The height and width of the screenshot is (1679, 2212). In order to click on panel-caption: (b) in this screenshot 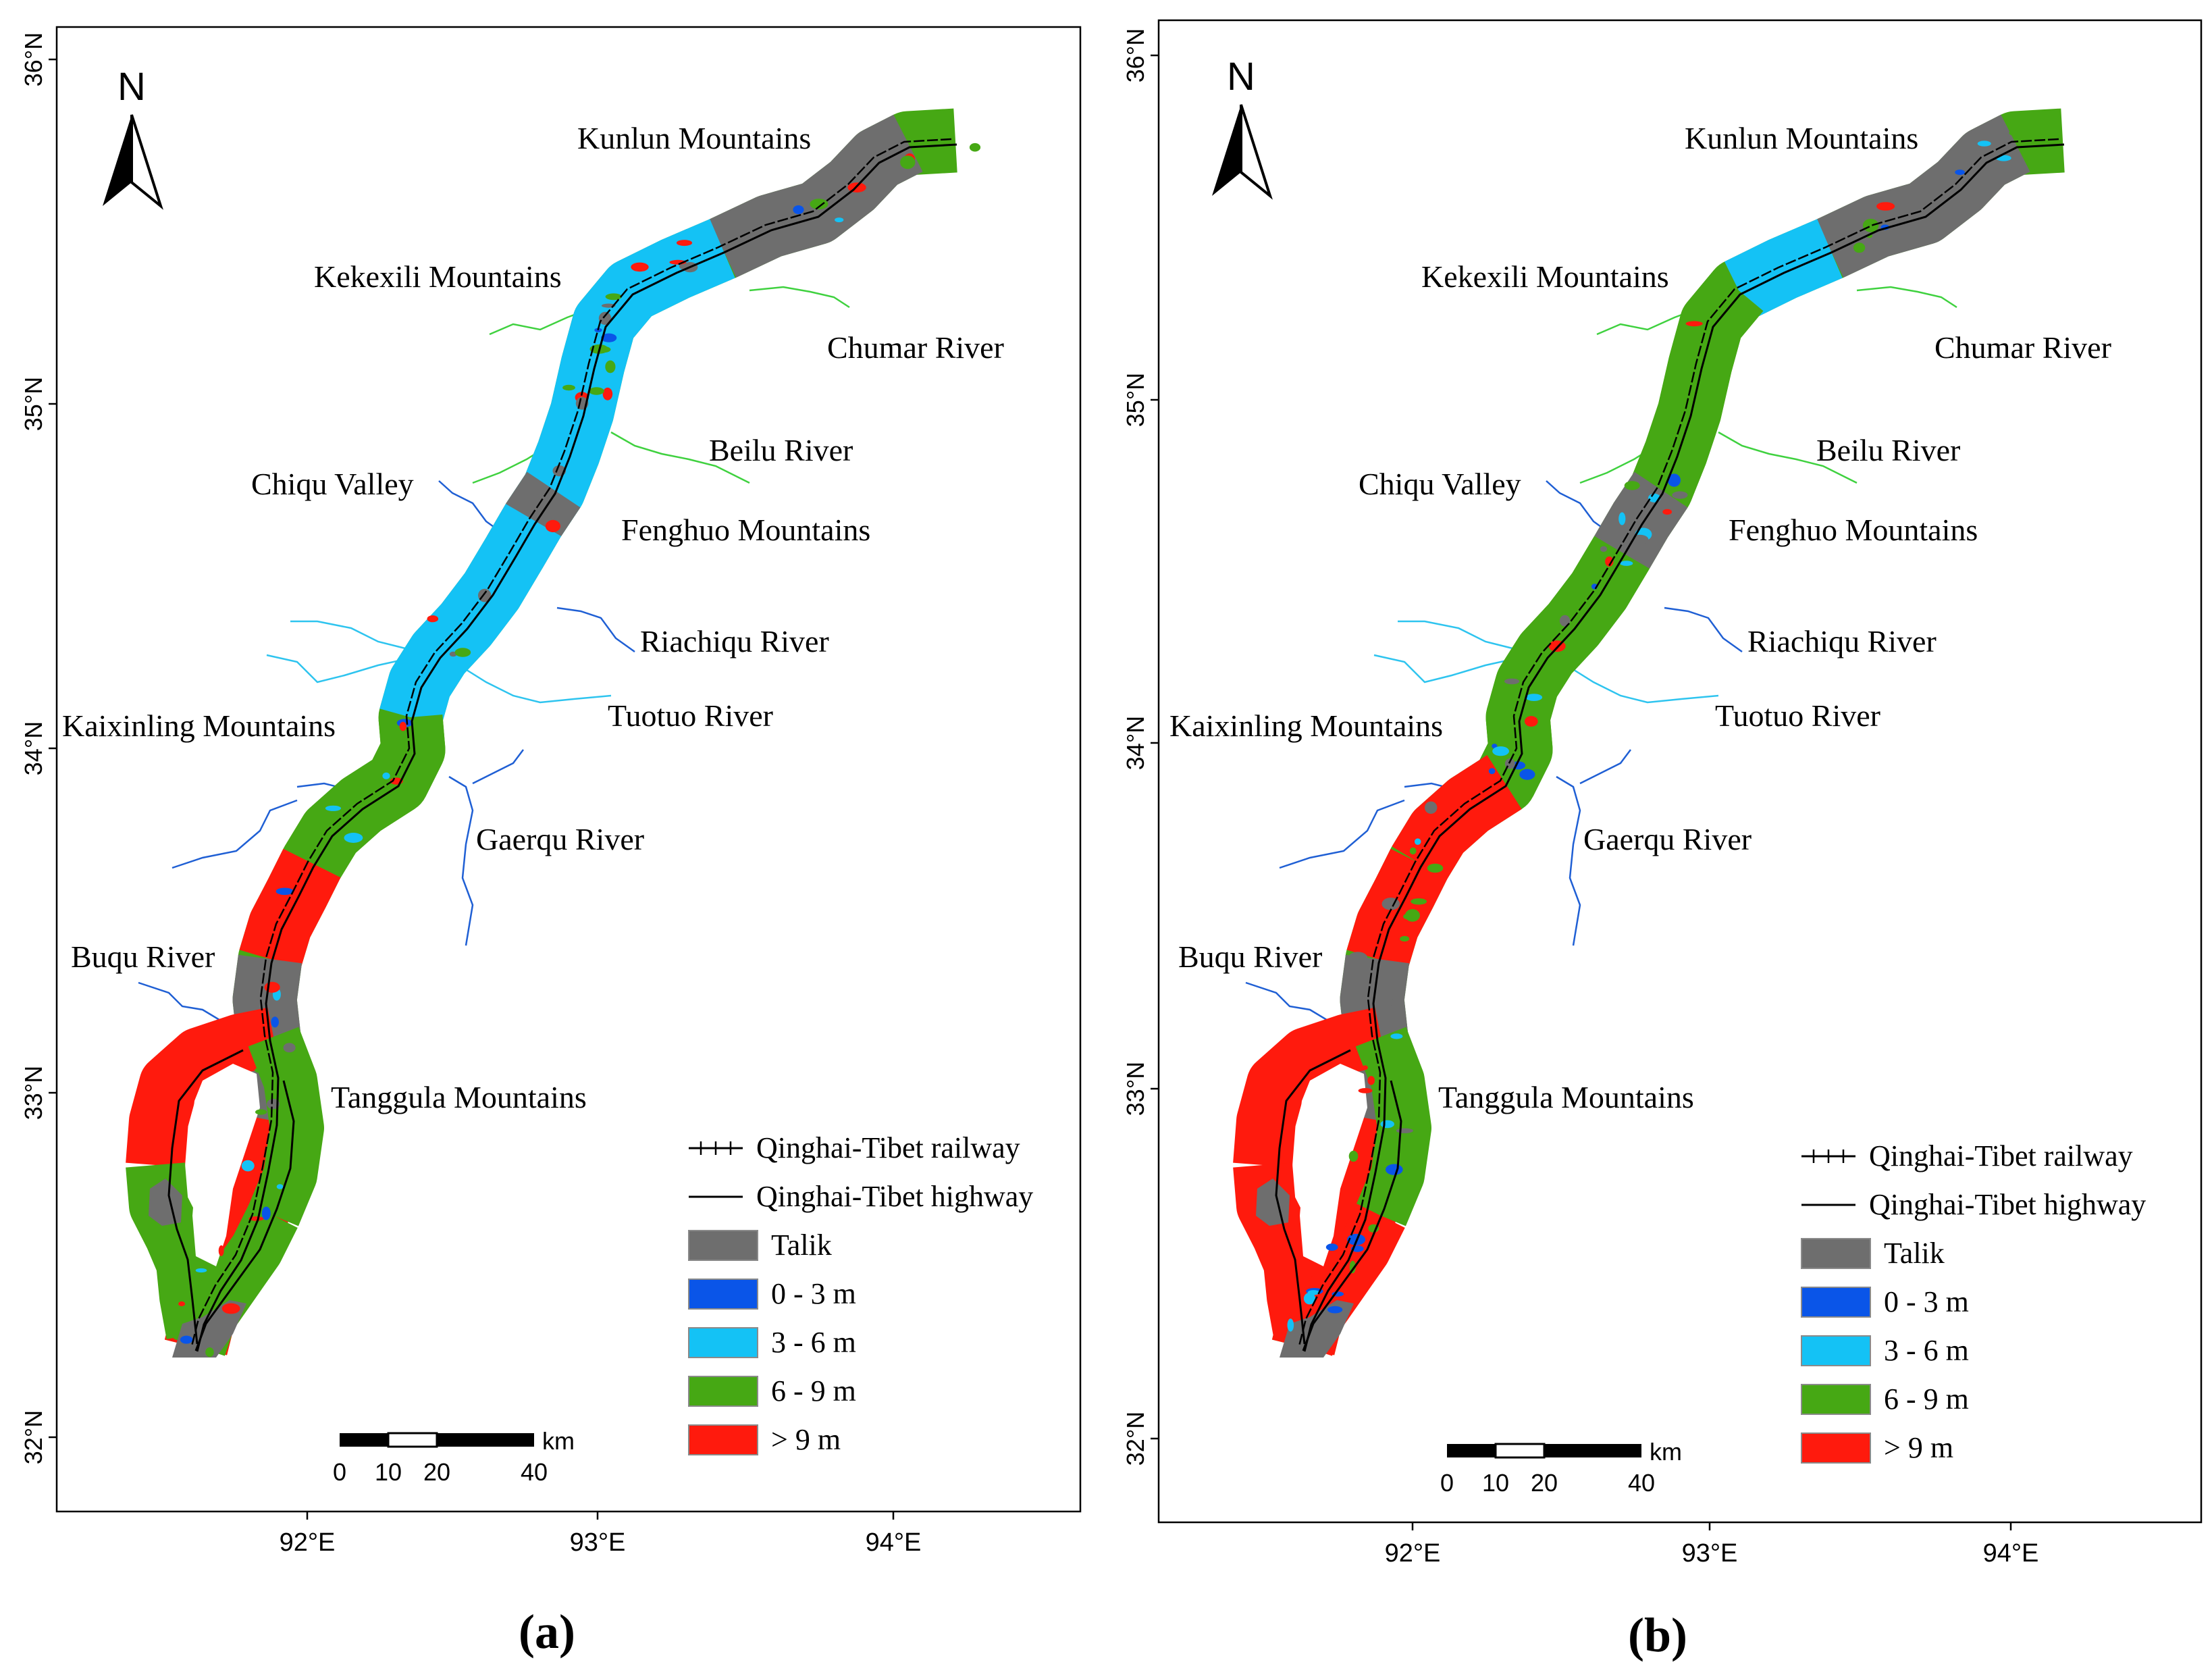, I will do `click(1657, 1635)`.